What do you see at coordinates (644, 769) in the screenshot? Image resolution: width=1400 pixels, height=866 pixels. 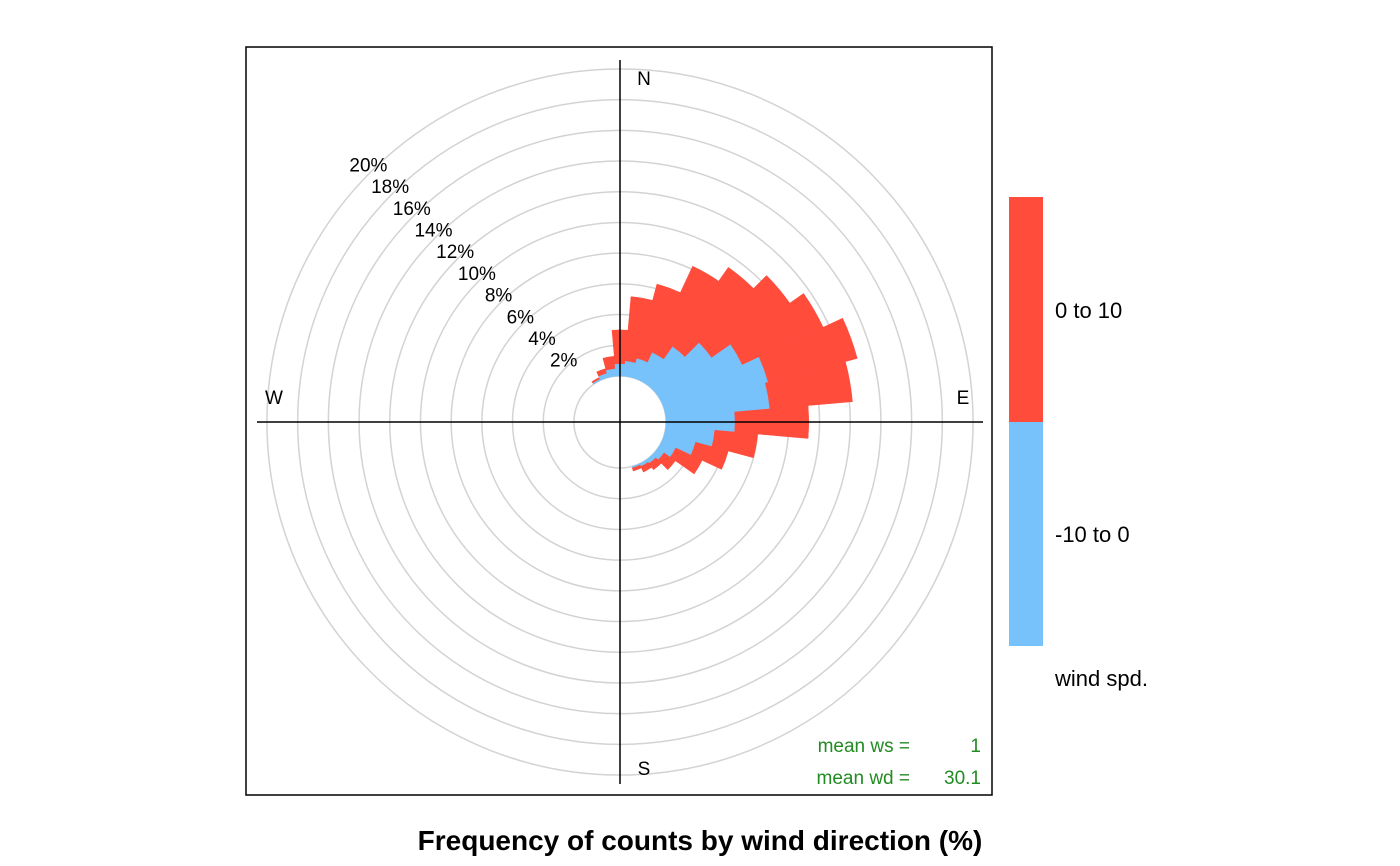 I see `compass-south-label: S` at bounding box center [644, 769].